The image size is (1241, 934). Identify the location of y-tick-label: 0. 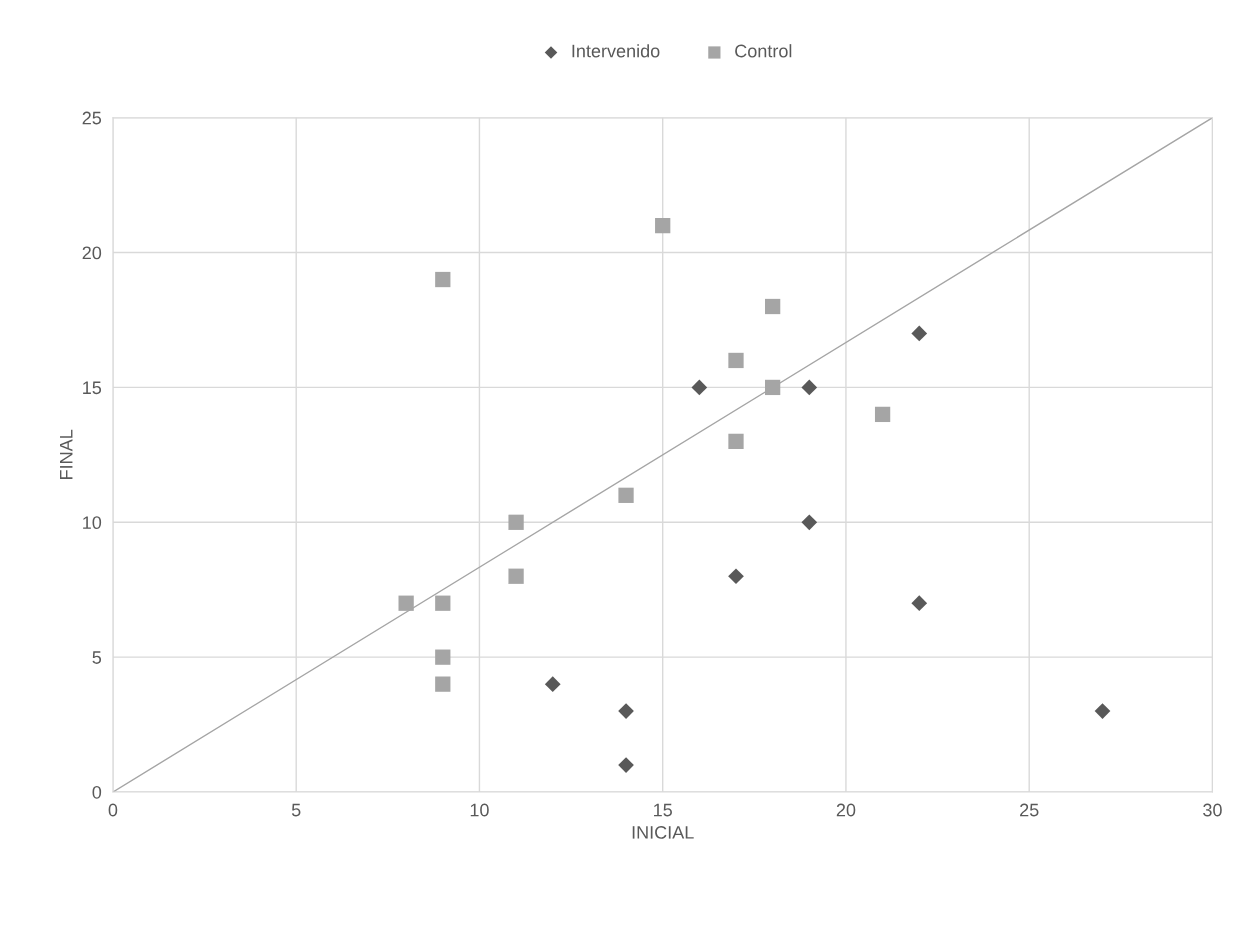
(97, 792).